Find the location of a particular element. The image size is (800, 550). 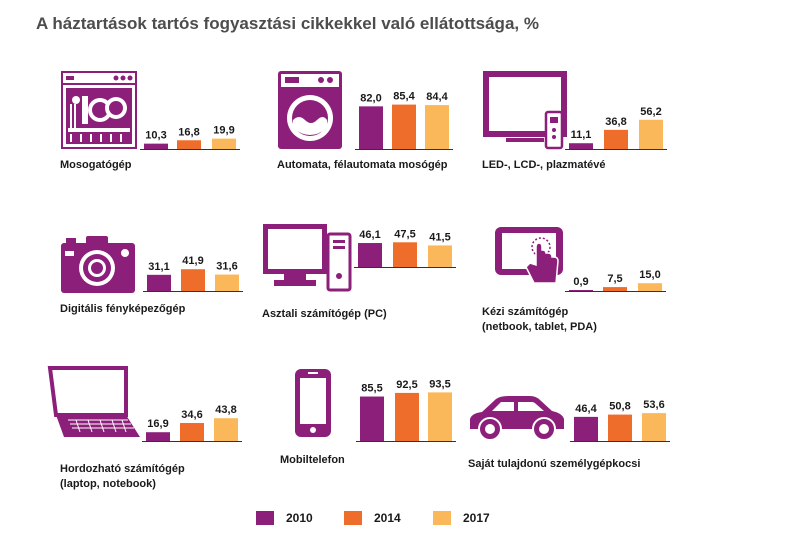

value-label: 43,8 is located at coordinates (225, 410).